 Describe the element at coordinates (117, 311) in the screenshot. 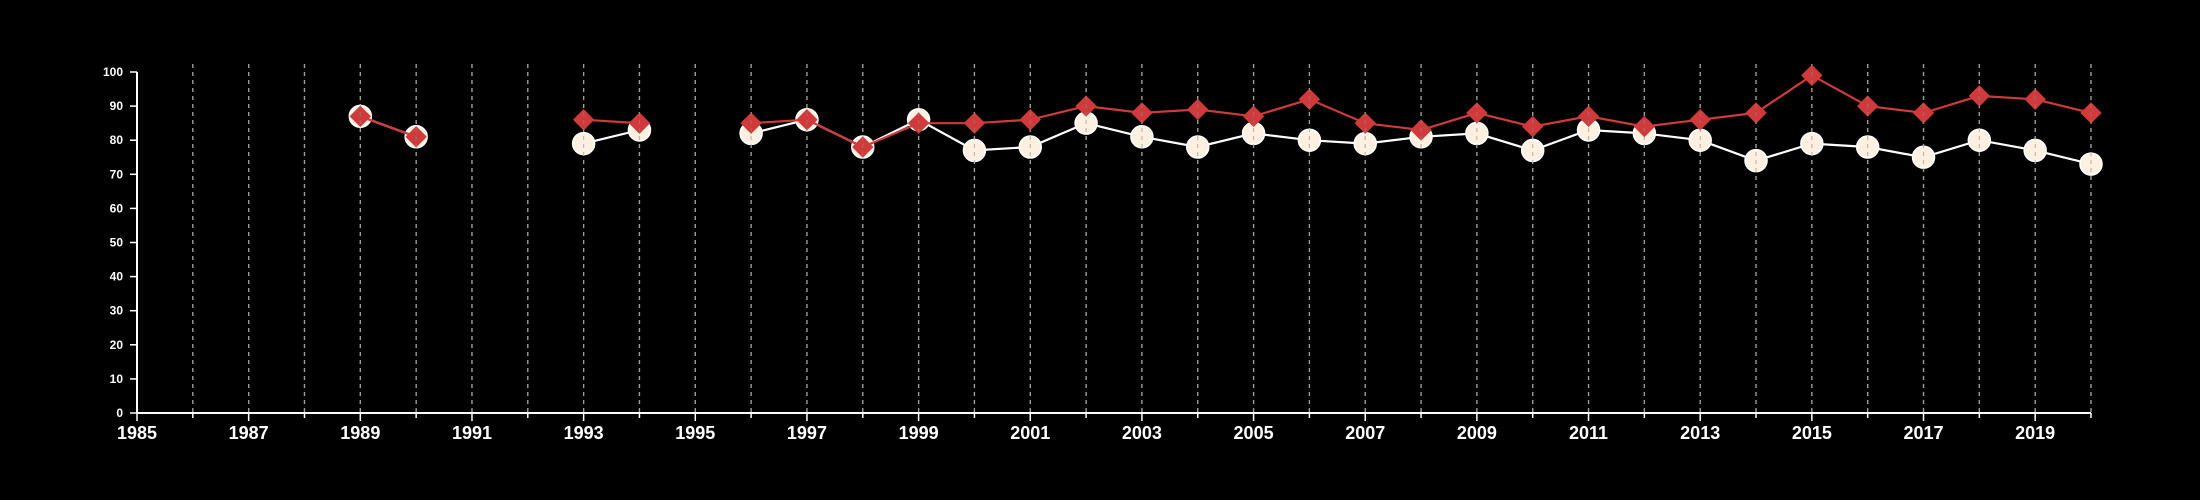

I see `y-tick-label-30: 30` at that location.